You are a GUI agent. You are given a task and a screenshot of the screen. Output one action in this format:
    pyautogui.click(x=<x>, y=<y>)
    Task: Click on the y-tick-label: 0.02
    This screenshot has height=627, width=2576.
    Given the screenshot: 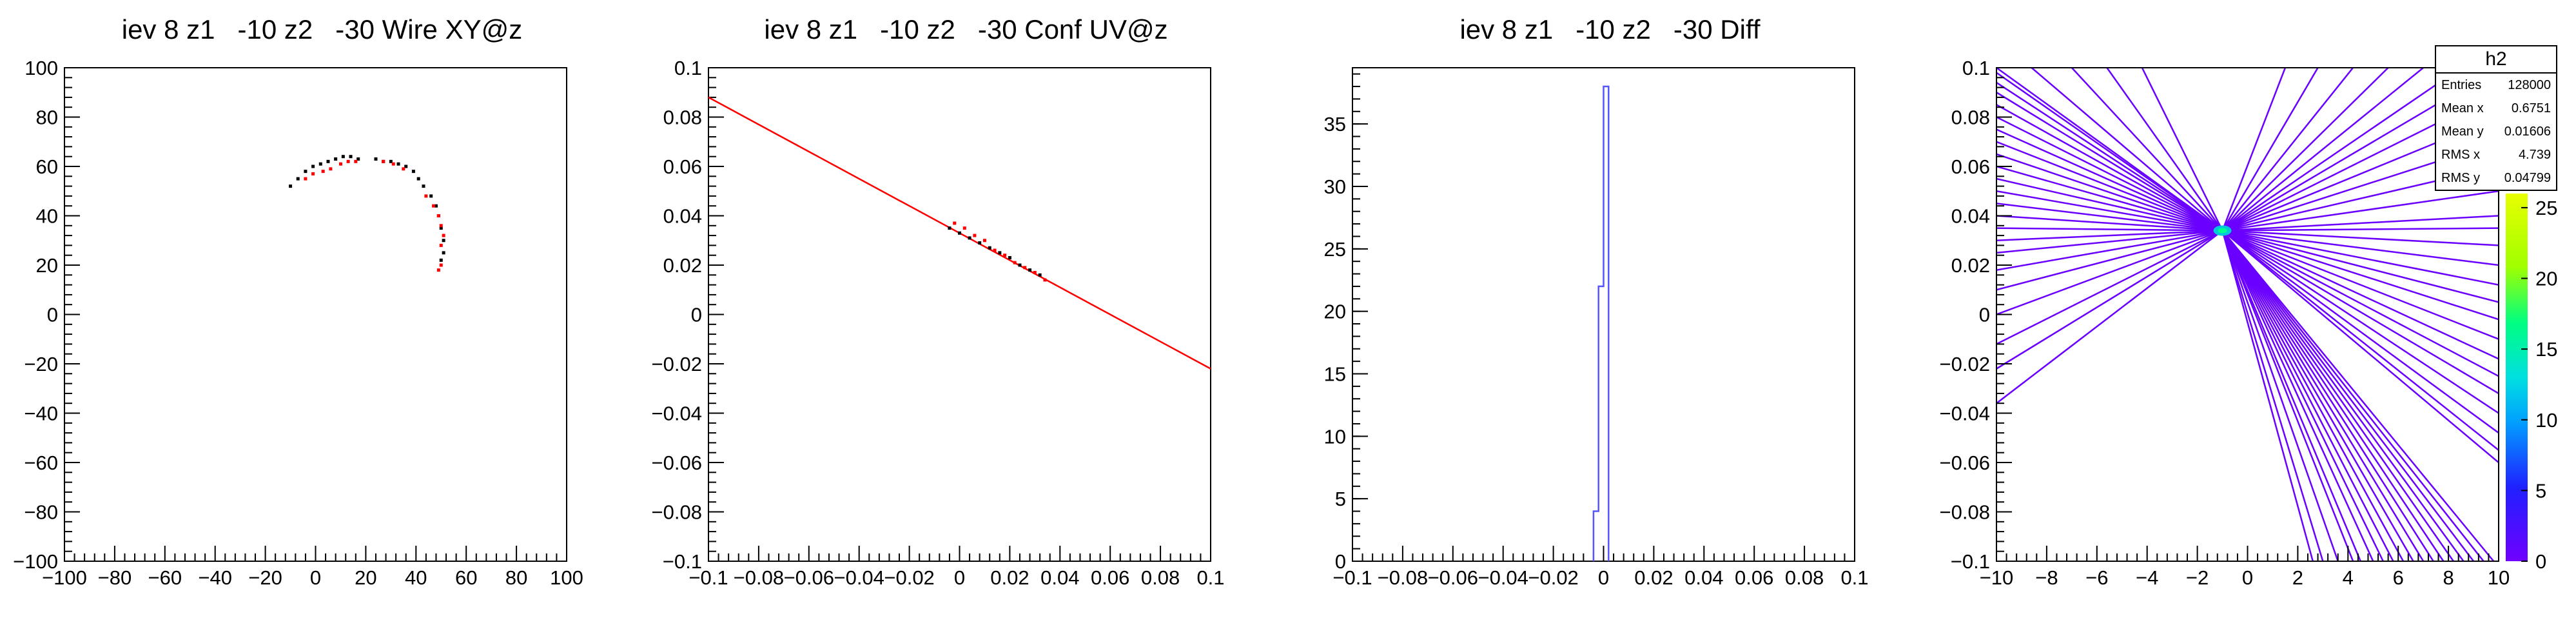 What is the action you would take?
    pyautogui.click(x=682, y=265)
    